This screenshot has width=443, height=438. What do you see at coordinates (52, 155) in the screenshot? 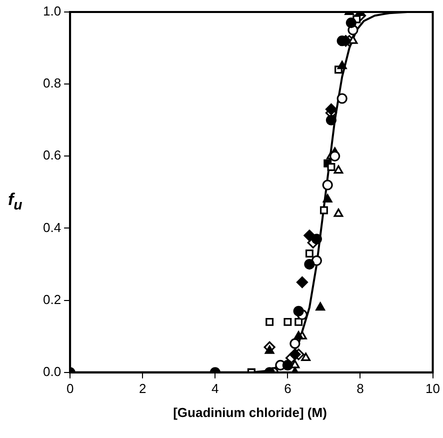
I see `y-tick-label: 0.6` at bounding box center [52, 155].